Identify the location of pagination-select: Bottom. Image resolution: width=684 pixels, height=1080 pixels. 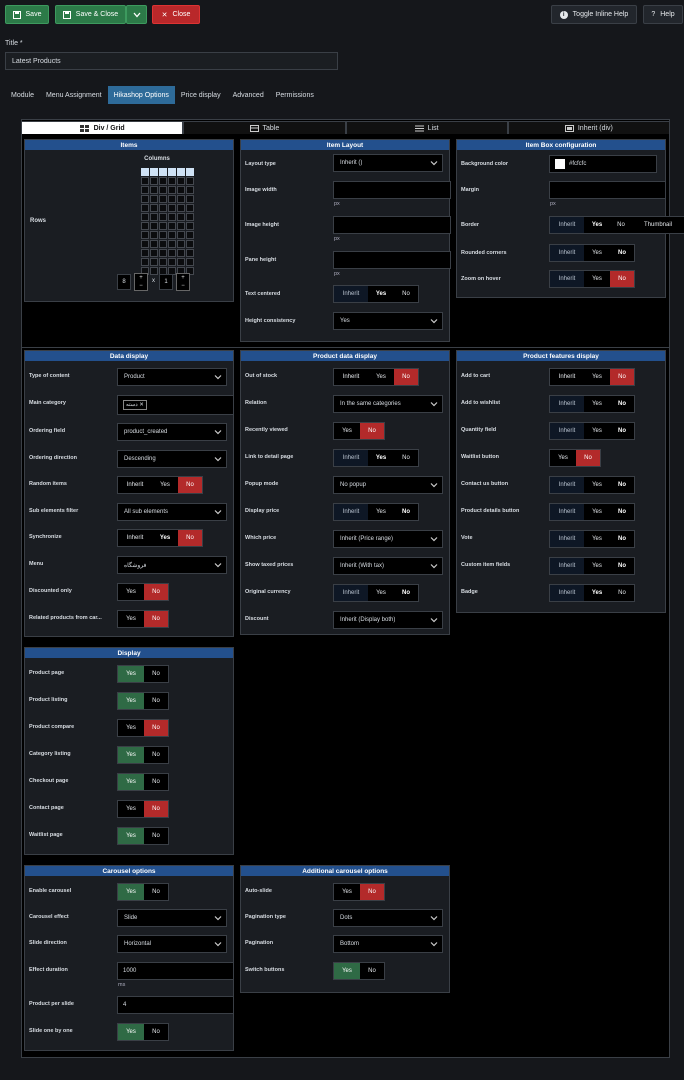
(388, 944).